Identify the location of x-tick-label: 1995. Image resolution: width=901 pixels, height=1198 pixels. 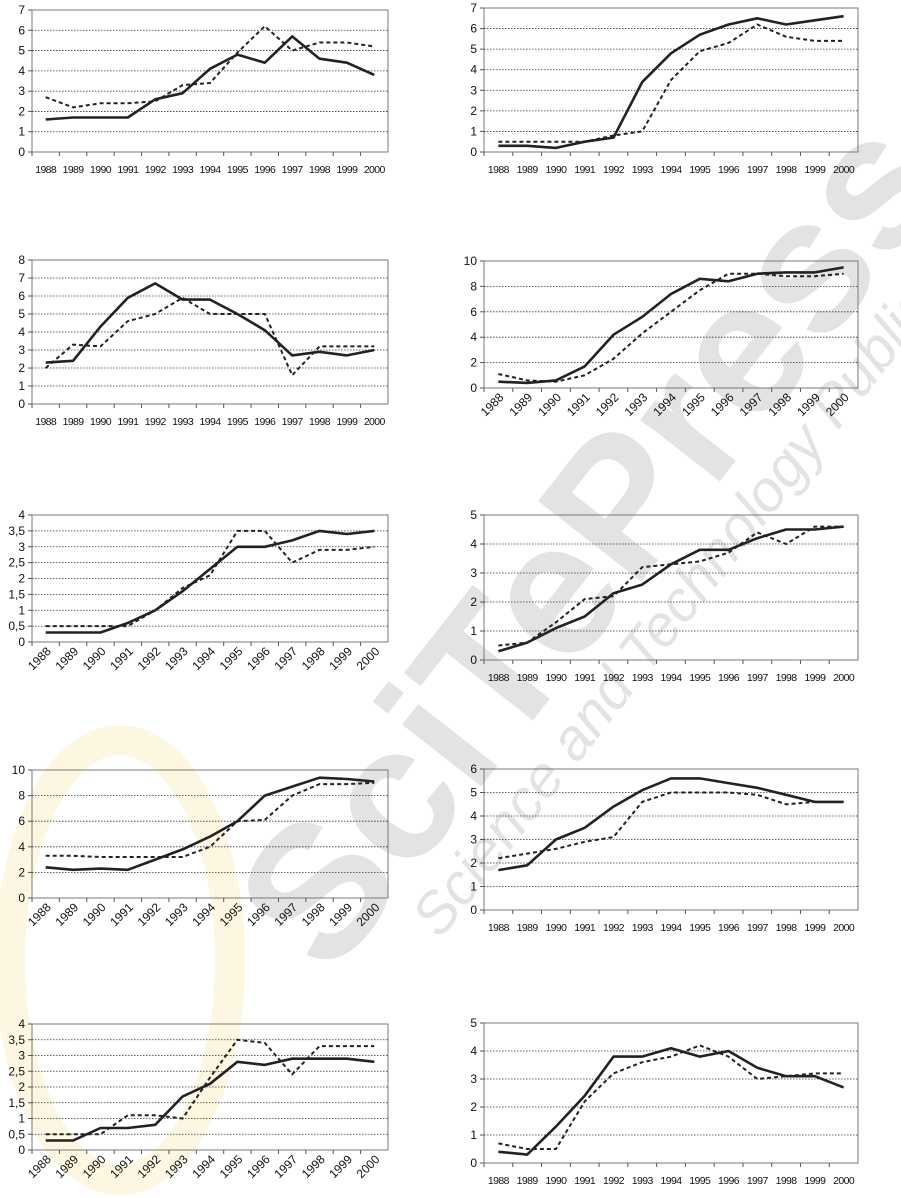
(238, 170).